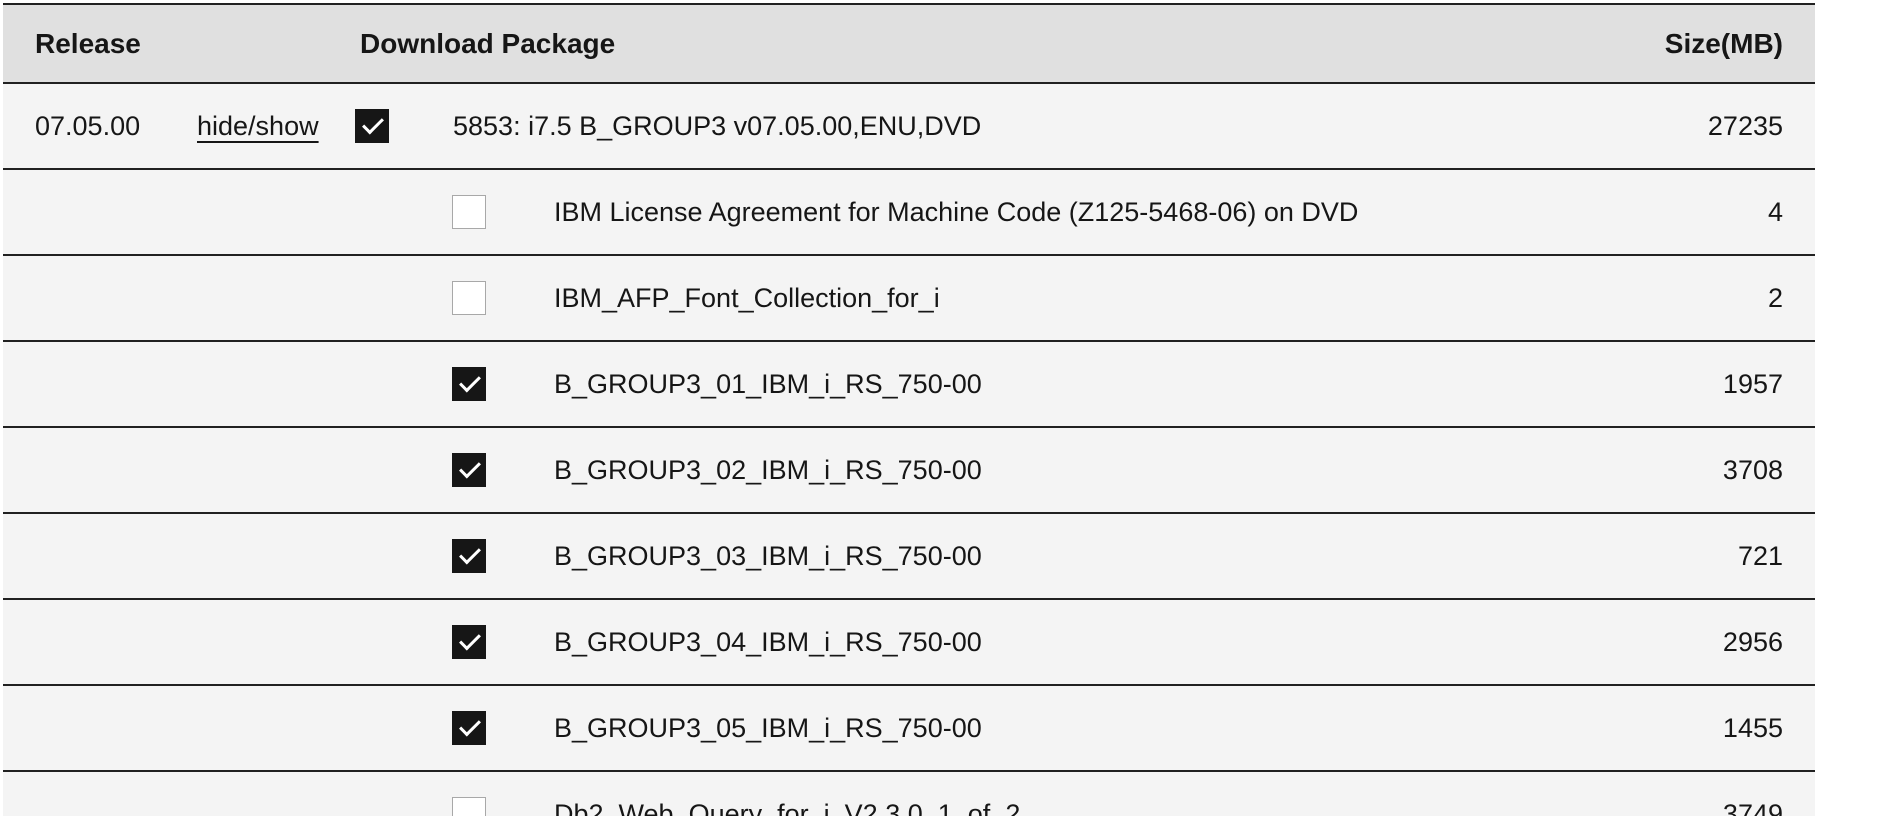 The image size is (1880, 816). Describe the element at coordinates (258, 125) in the screenshot. I see `hide-show-link: hide/show` at that location.